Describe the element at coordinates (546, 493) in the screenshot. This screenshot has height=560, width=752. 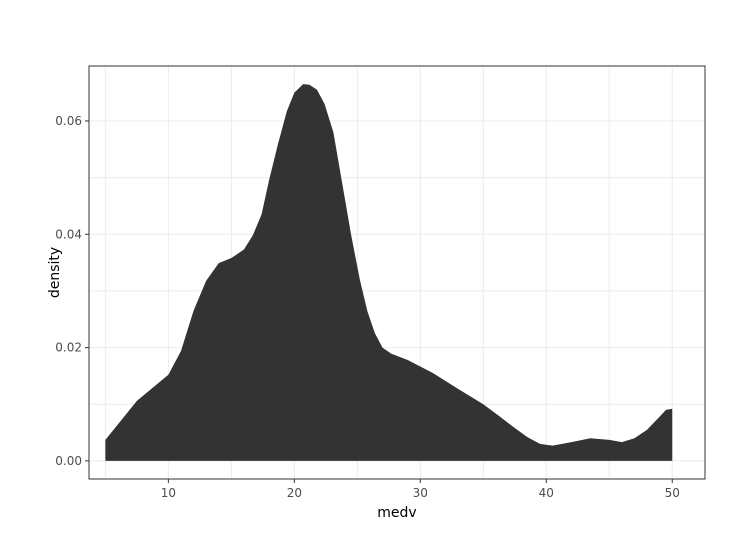
I see `x-tick-label: 40` at that location.